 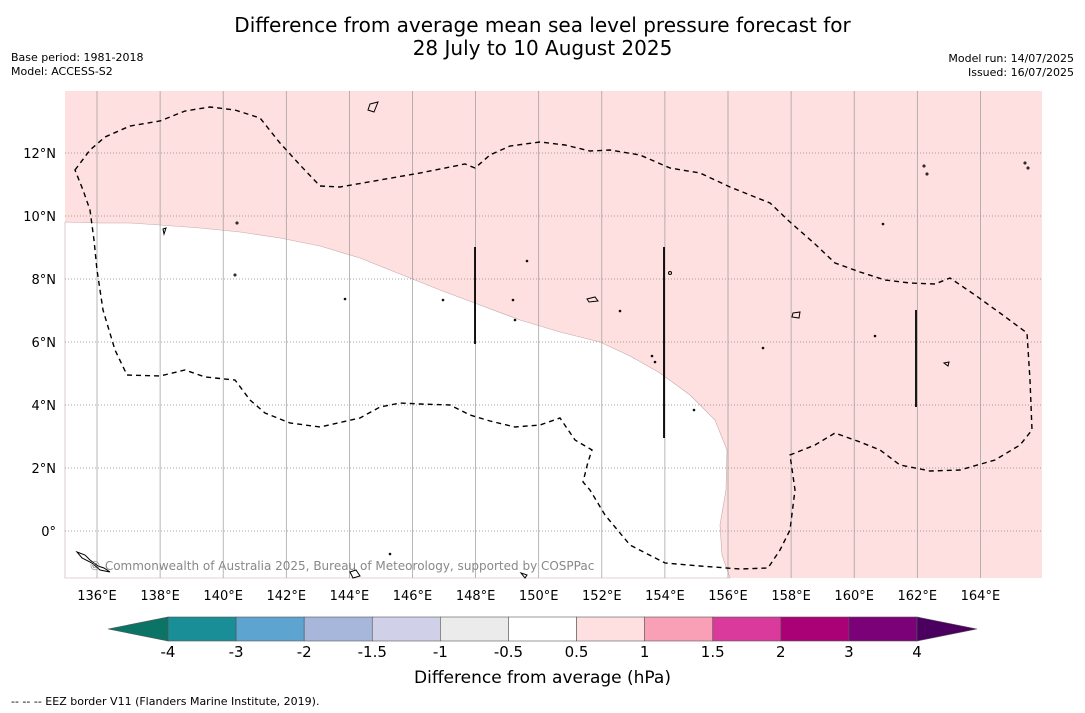 What do you see at coordinates (644, 652) in the screenshot?
I see `colorbar-tick-label: 1` at bounding box center [644, 652].